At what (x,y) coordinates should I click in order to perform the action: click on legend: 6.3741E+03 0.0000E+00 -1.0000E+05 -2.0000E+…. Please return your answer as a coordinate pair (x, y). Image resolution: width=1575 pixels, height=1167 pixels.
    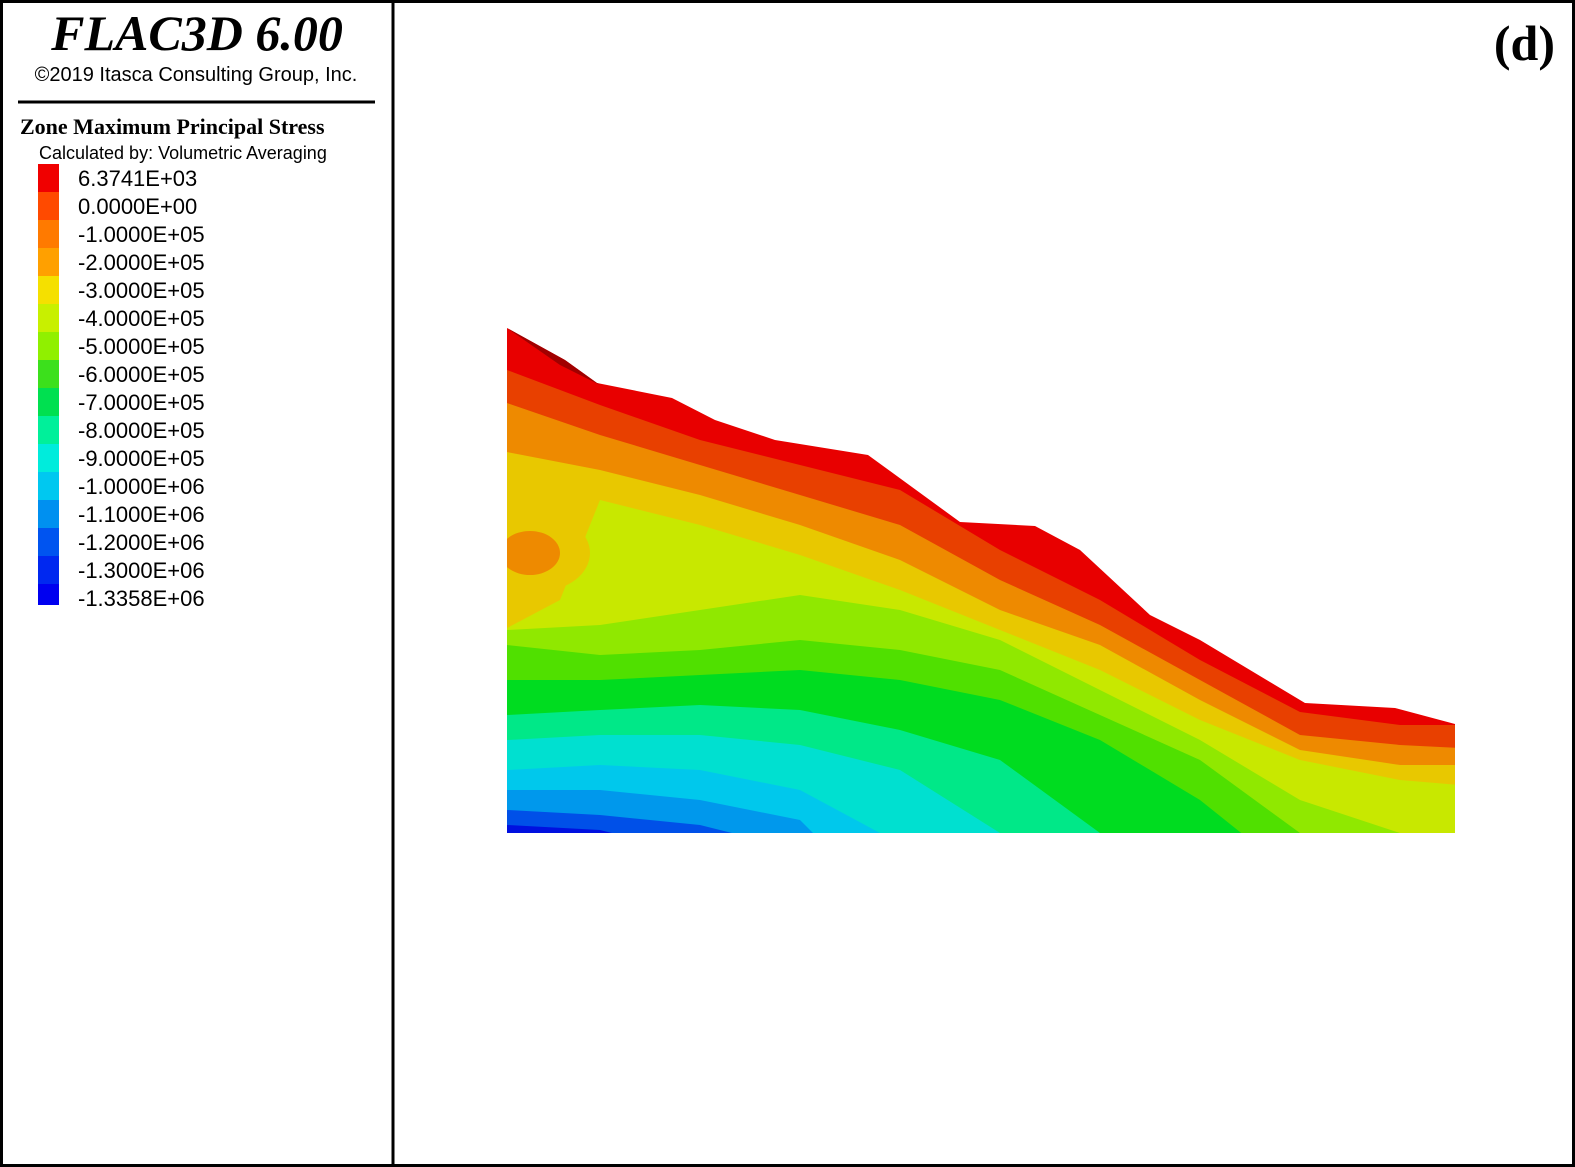
    Looking at the image, I should click on (121, 387).